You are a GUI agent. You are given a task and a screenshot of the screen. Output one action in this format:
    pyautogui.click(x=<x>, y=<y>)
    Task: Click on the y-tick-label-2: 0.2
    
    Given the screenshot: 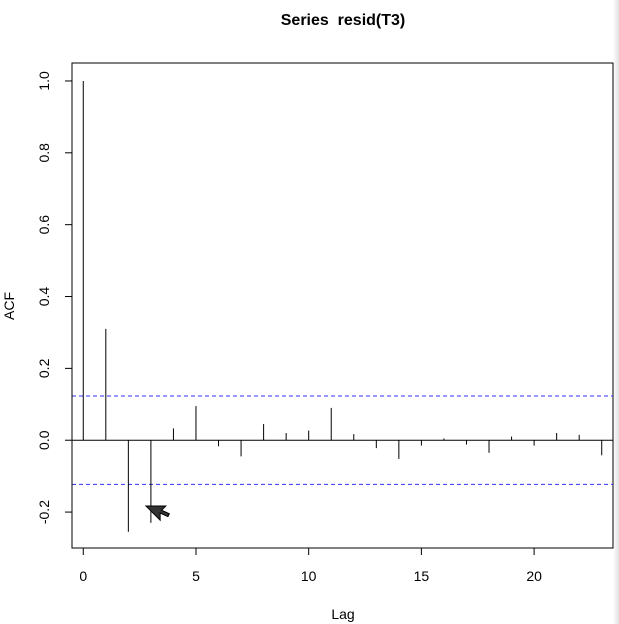 What is the action you would take?
    pyautogui.click(x=44, y=368)
    